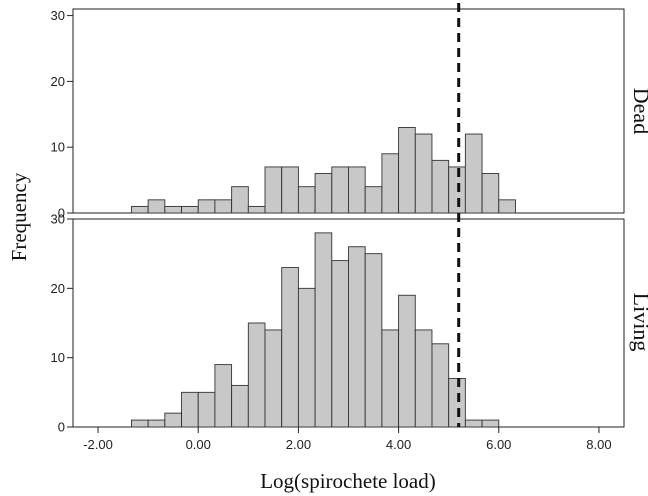 The height and width of the screenshot is (496, 648). Describe the element at coordinates (638, 111) in the screenshot. I see `panel-label-dead: Dead` at that location.